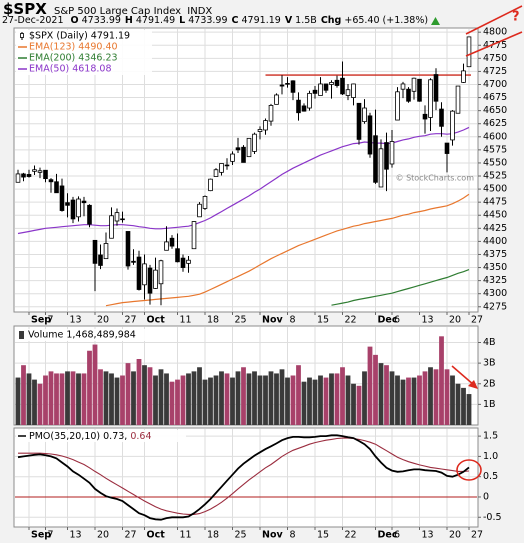 The image size is (524, 543). Describe the element at coordinates (495, 149) in the screenshot. I see `y-tick-label: 4575` at that location.